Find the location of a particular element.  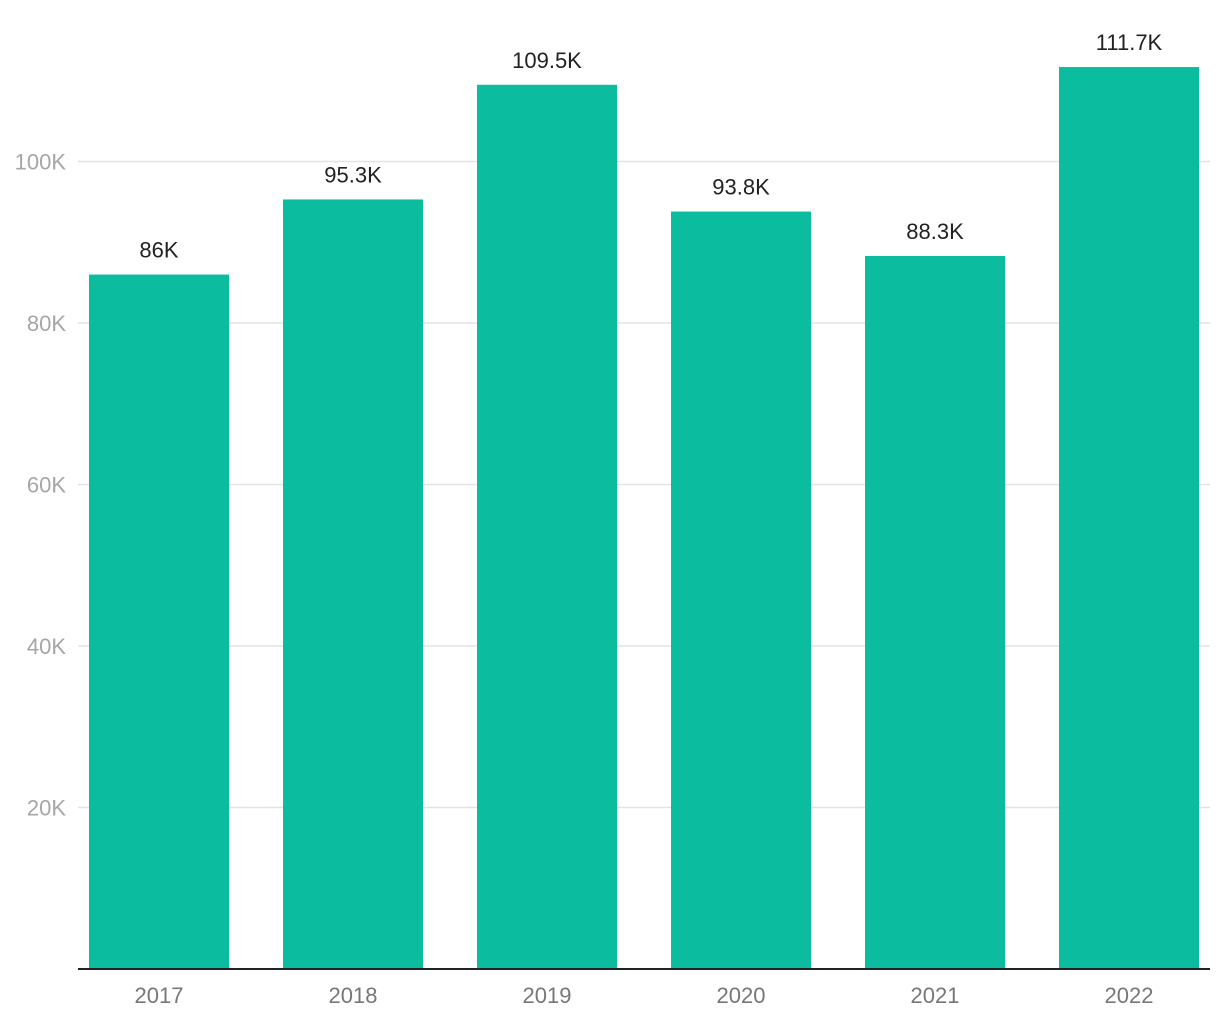

y-tick-label: 40K is located at coordinates (46, 646).